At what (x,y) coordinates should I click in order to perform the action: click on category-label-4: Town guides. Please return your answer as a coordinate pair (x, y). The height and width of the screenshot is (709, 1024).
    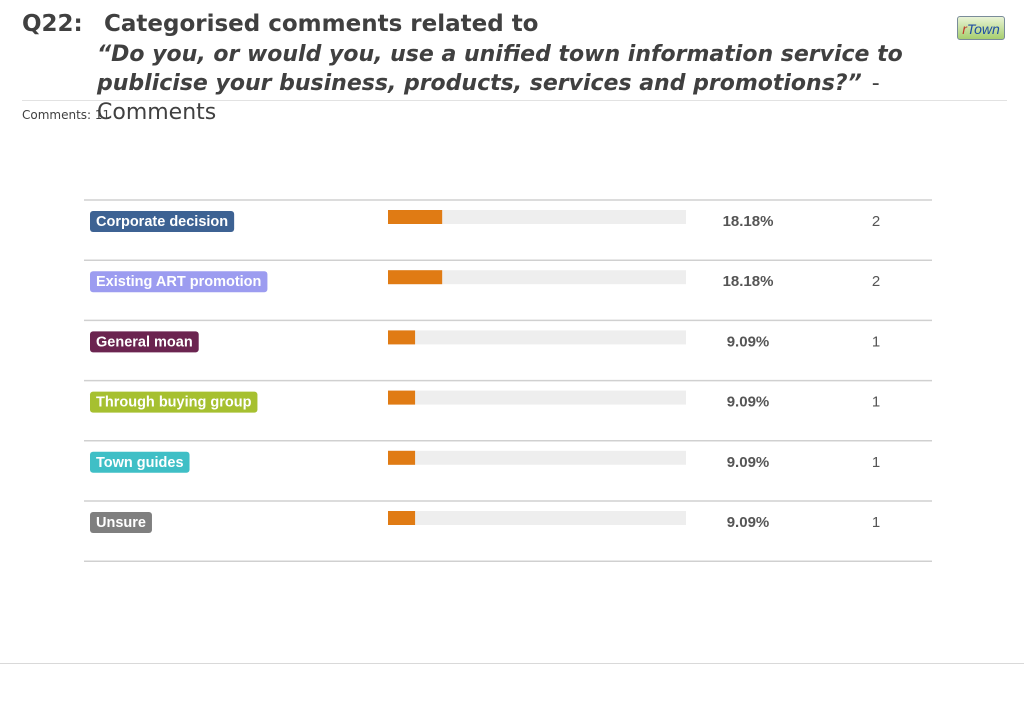
    Looking at the image, I should click on (140, 463).